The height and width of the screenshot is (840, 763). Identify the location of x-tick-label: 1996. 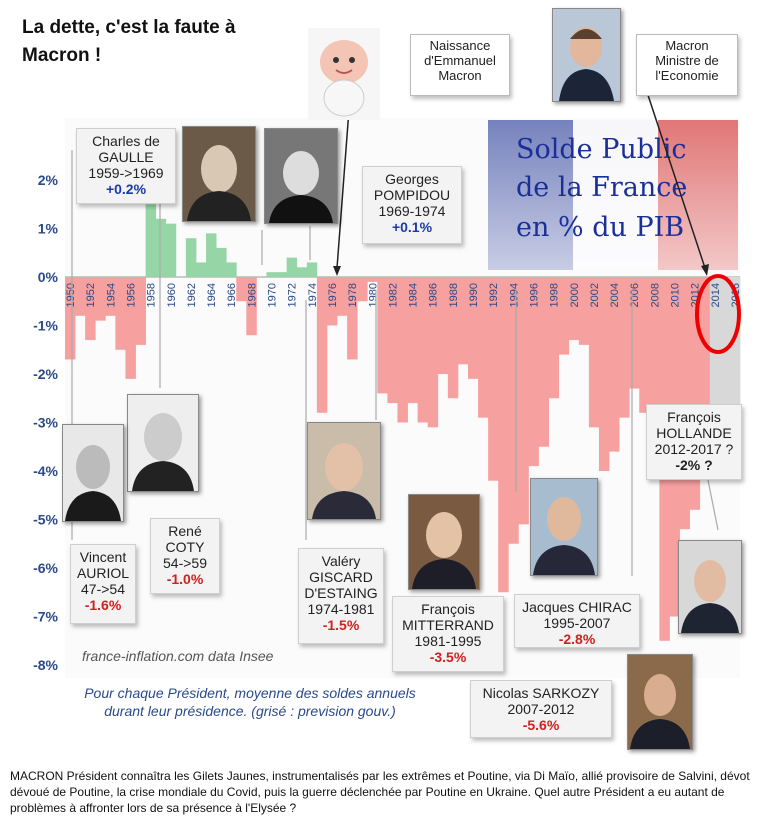
(535, 295).